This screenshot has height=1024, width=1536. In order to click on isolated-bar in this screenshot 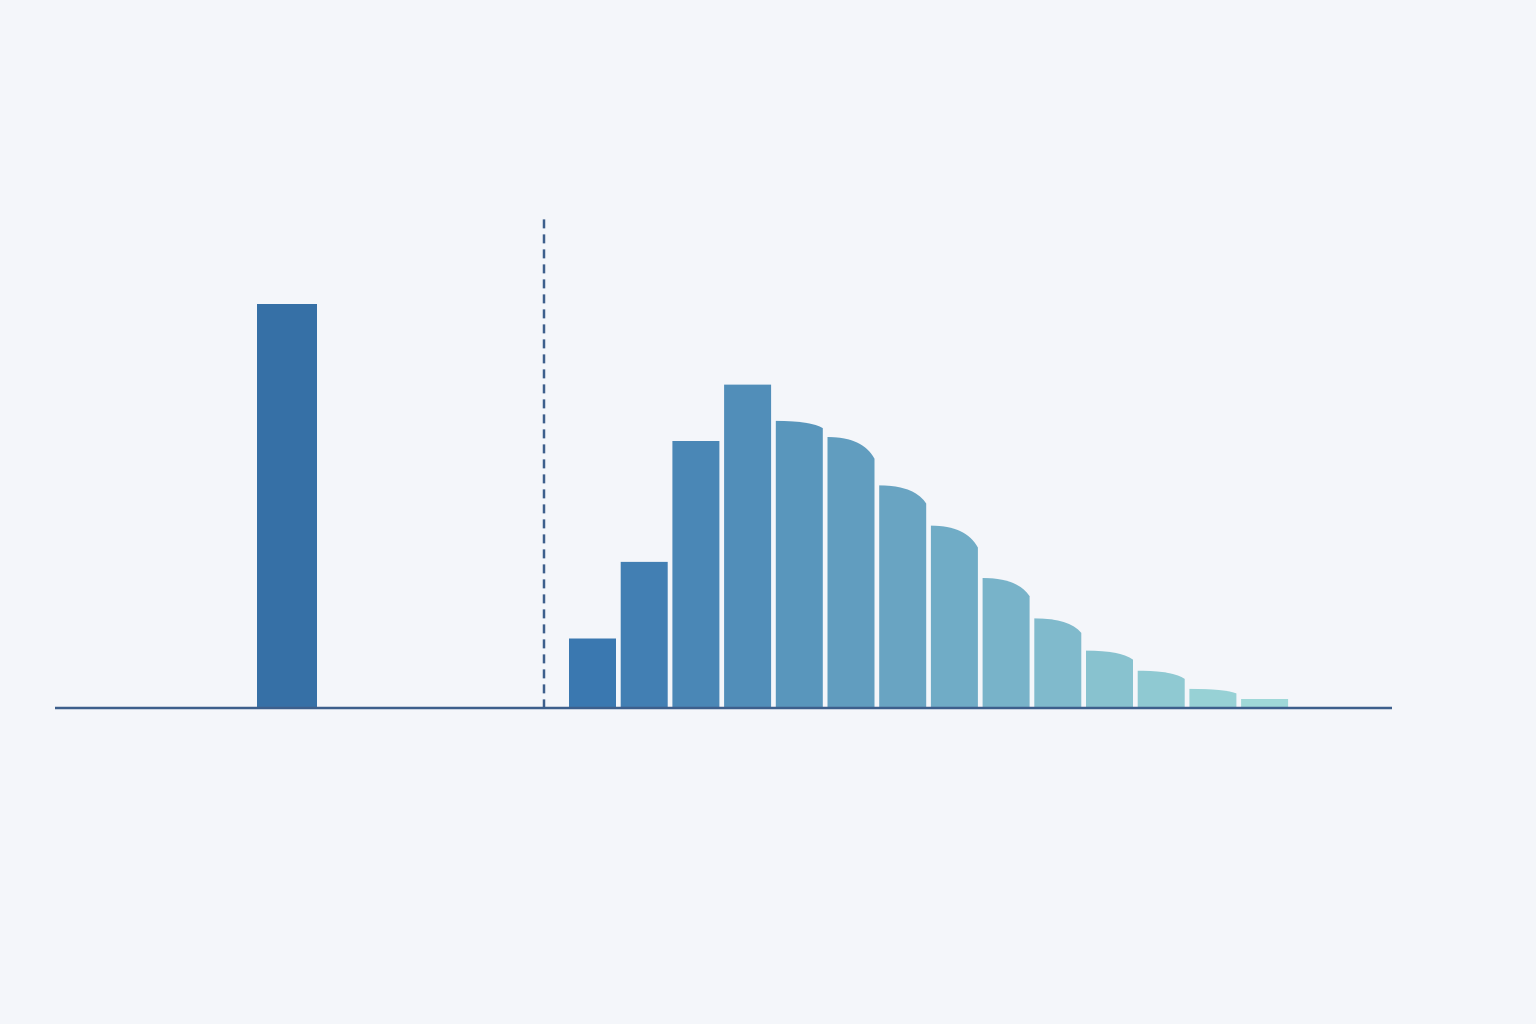, I will do `click(287, 505)`.